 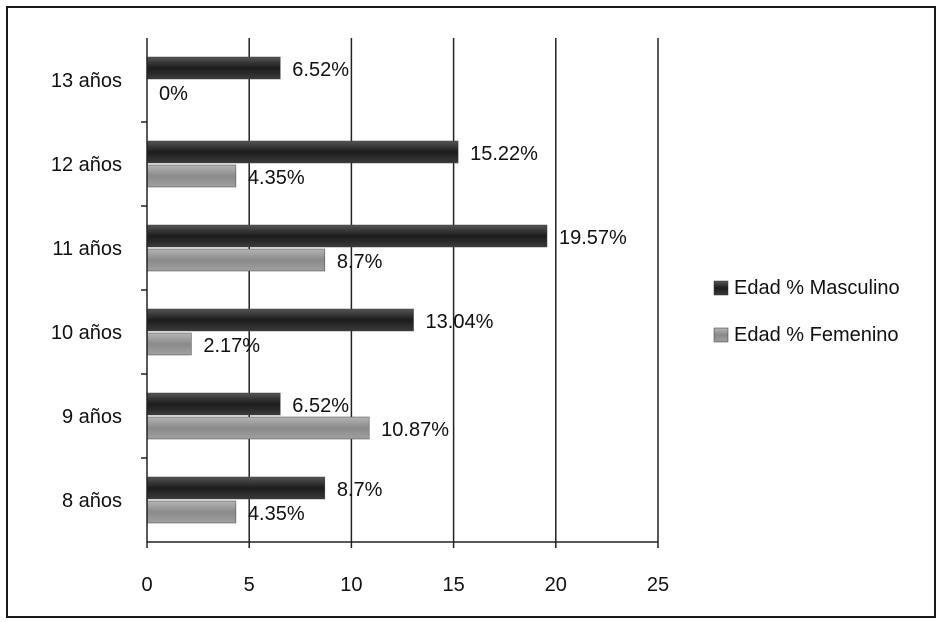 What do you see at coordinates (504, 154) in the screenshot?
I see `data-label: 15.22%` at bounding box center [504, 154].